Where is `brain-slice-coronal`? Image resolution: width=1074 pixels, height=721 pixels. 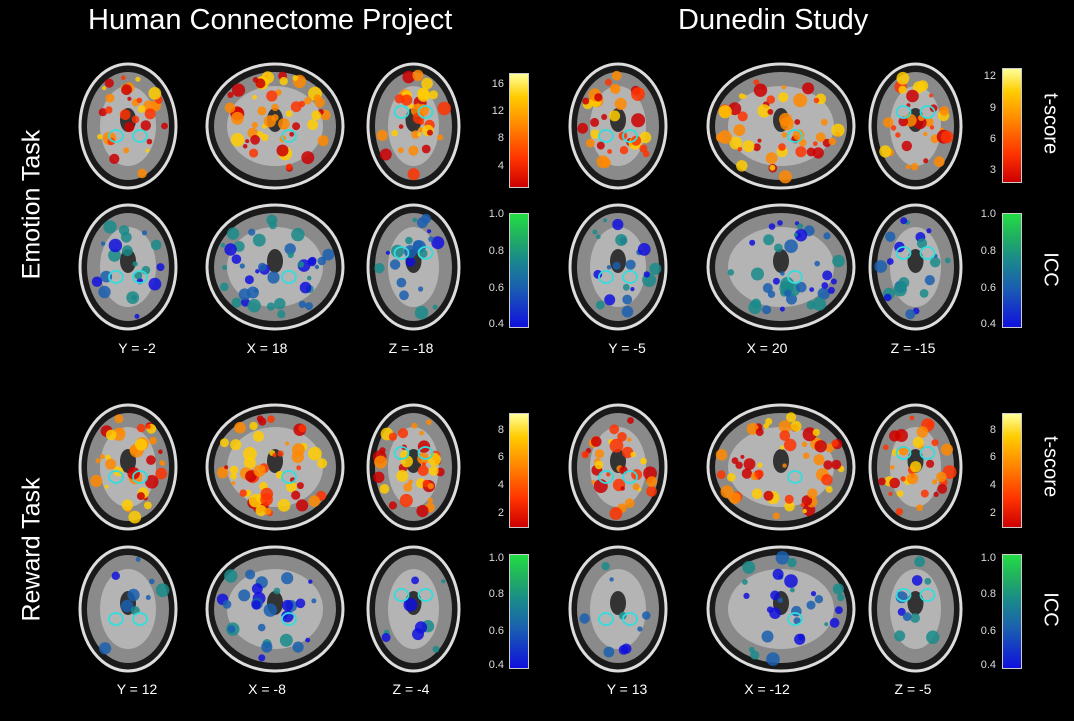
brain-slice-coronal is located at coordinates (618, 467).